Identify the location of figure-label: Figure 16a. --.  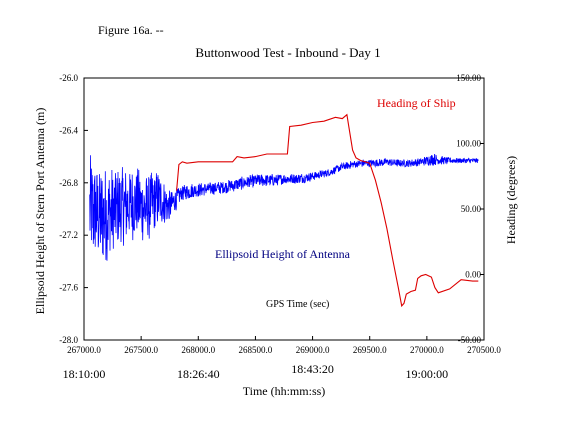
(131, 30).